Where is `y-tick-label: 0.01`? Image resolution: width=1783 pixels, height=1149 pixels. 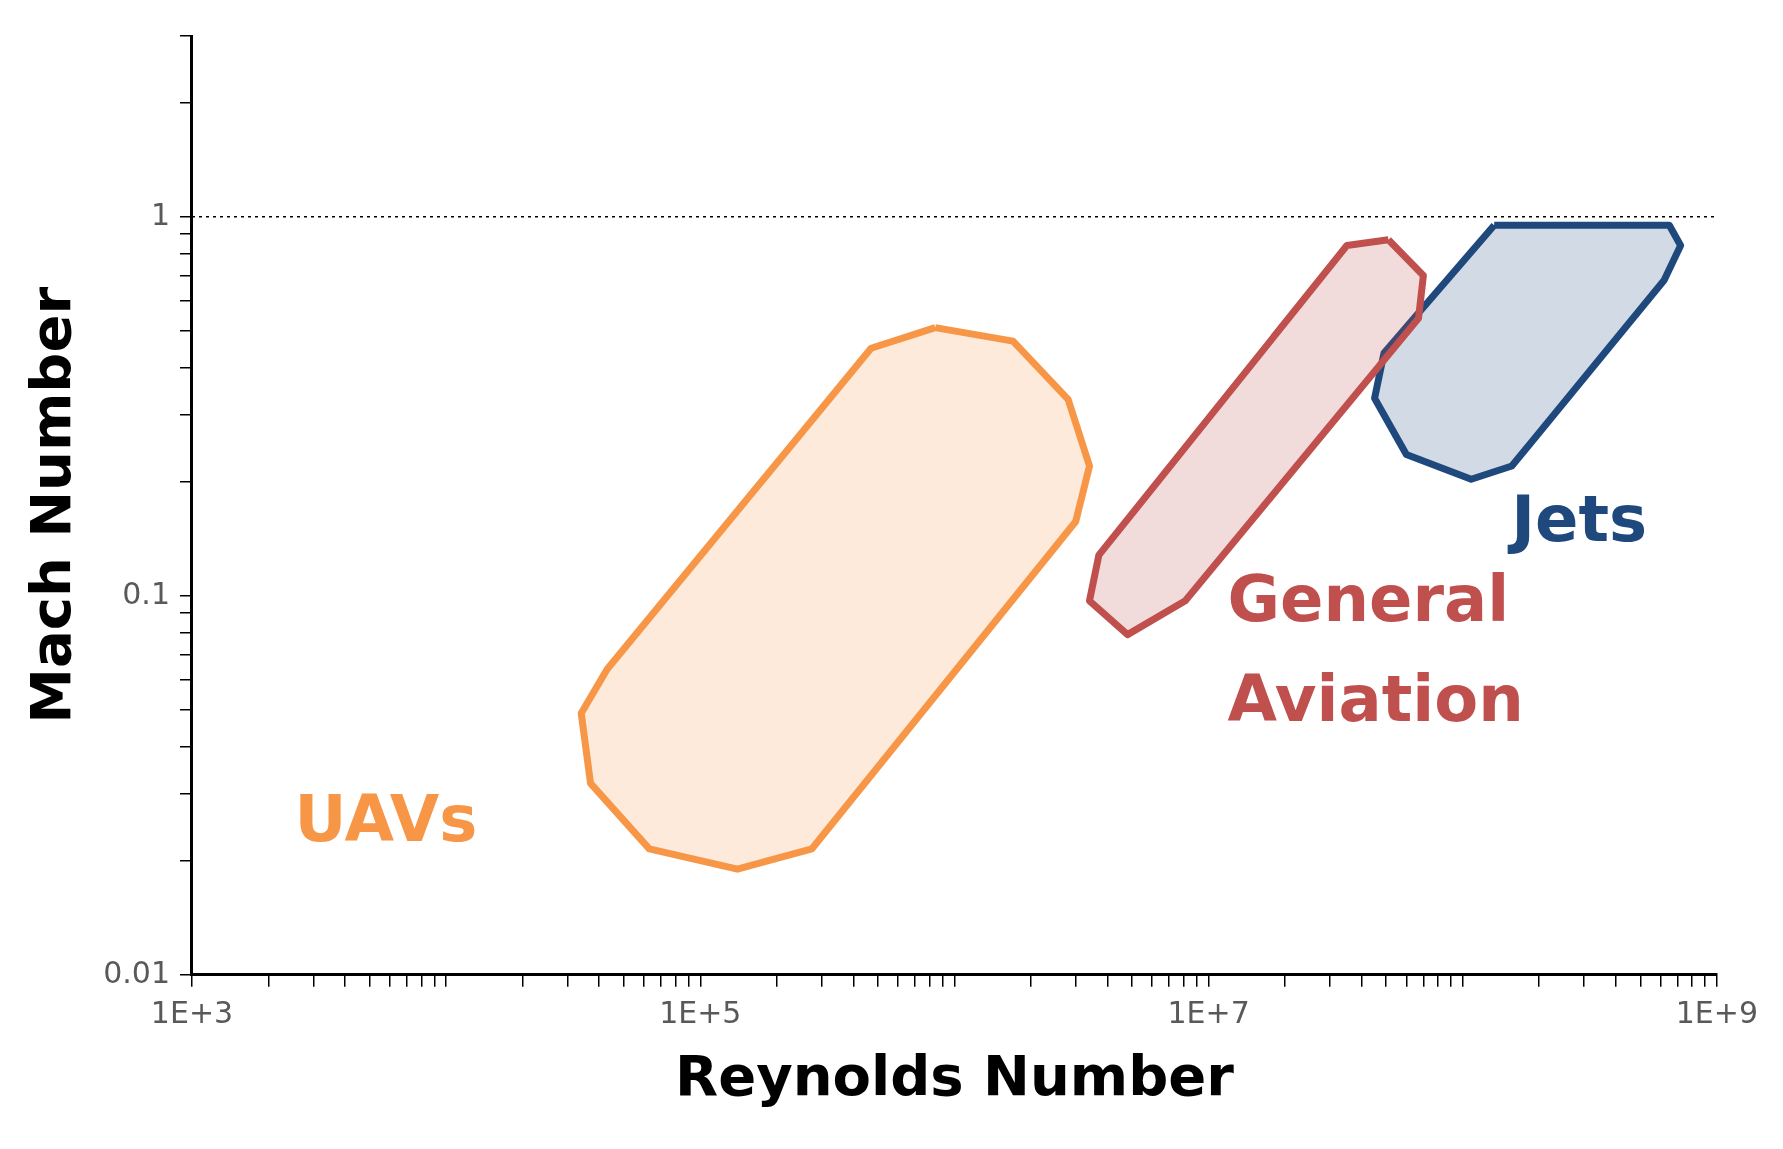 y-tick-label: 0.01 is located at coordinates (136, 972).